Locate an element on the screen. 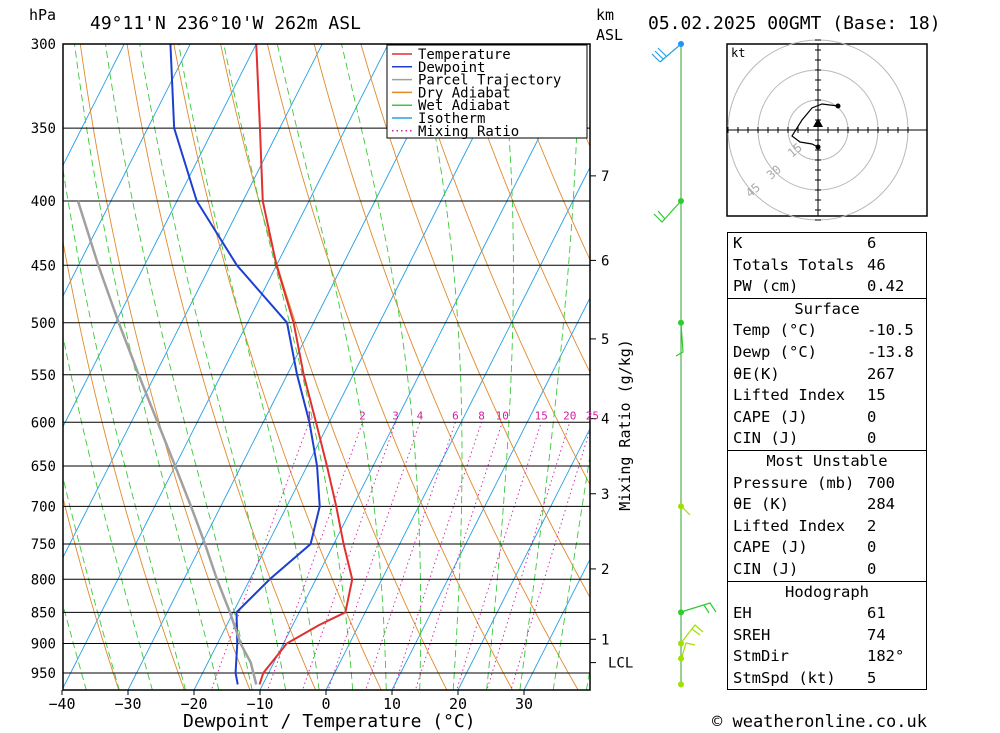 Image resolution: width=1000 pixels, height=733 pixels. index-row: SREH 74 is located at coordinates (827, 636).